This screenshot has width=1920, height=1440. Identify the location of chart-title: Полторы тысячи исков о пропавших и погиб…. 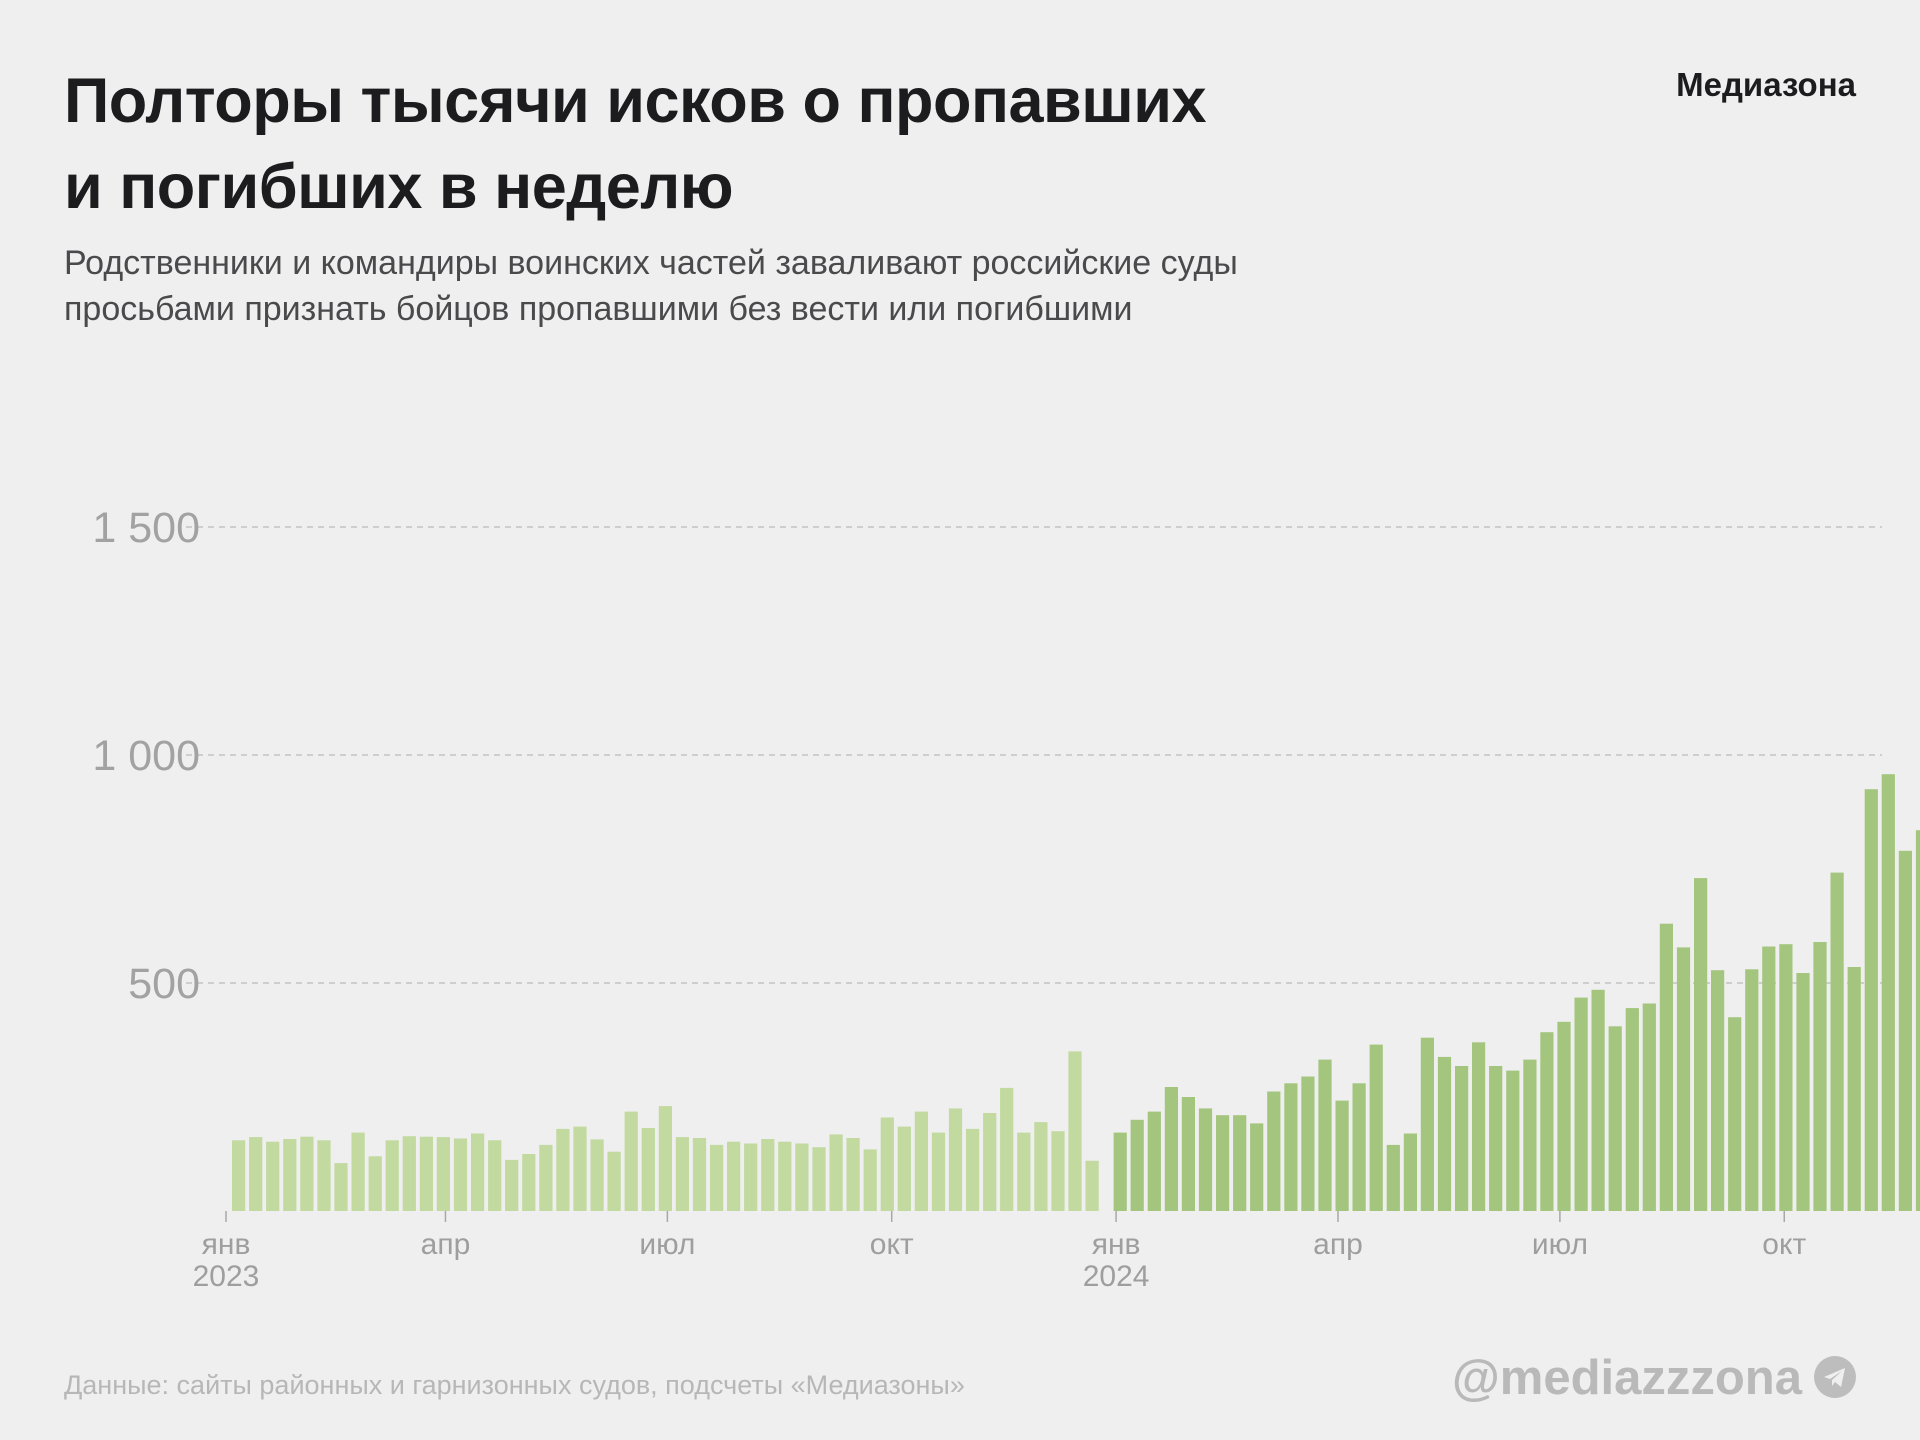
(764, 144).